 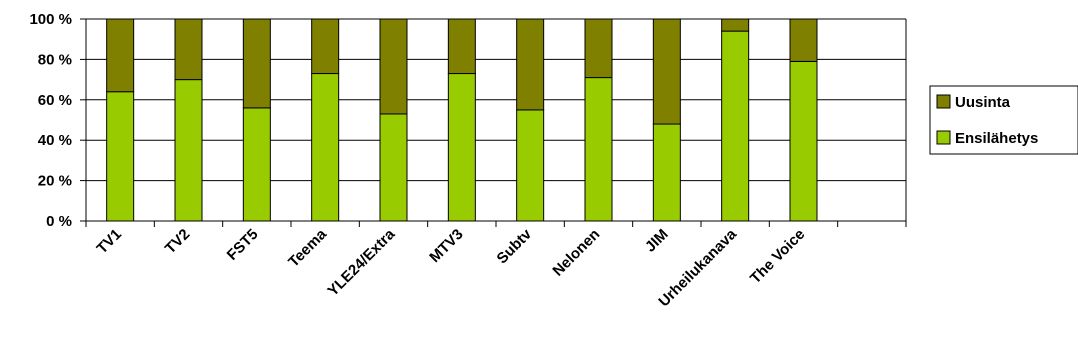 I want to click on legend-swatch-ensilahetys, so click(x=943, y=137).